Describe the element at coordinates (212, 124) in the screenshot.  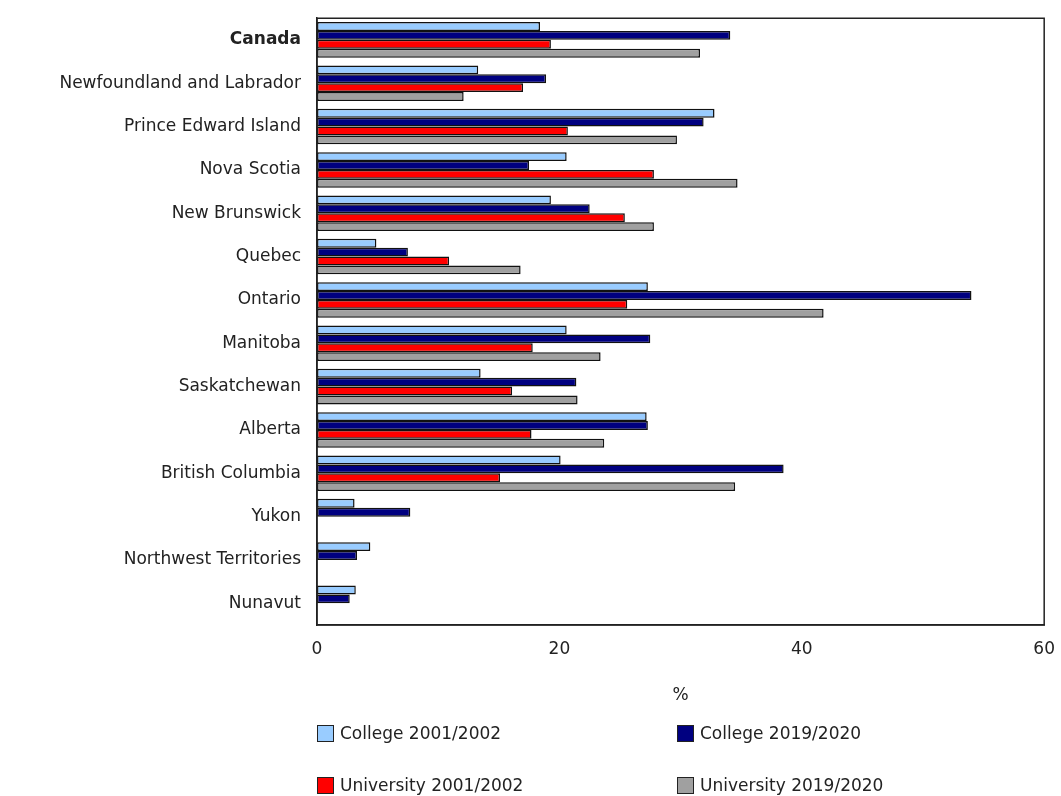
I see `y-tick-label: Prince Edward Island` at that location.